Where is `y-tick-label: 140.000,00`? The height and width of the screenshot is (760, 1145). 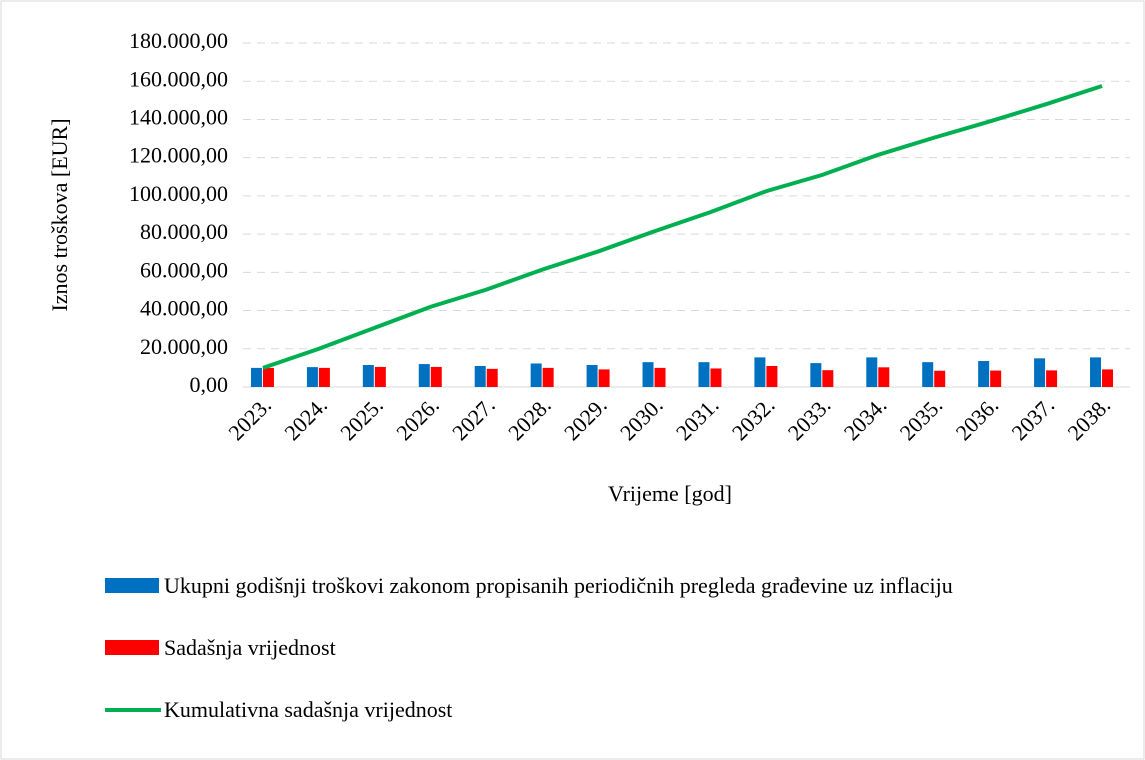 y-tick-label: 140.000,00 is located at coordinates (178, 116).